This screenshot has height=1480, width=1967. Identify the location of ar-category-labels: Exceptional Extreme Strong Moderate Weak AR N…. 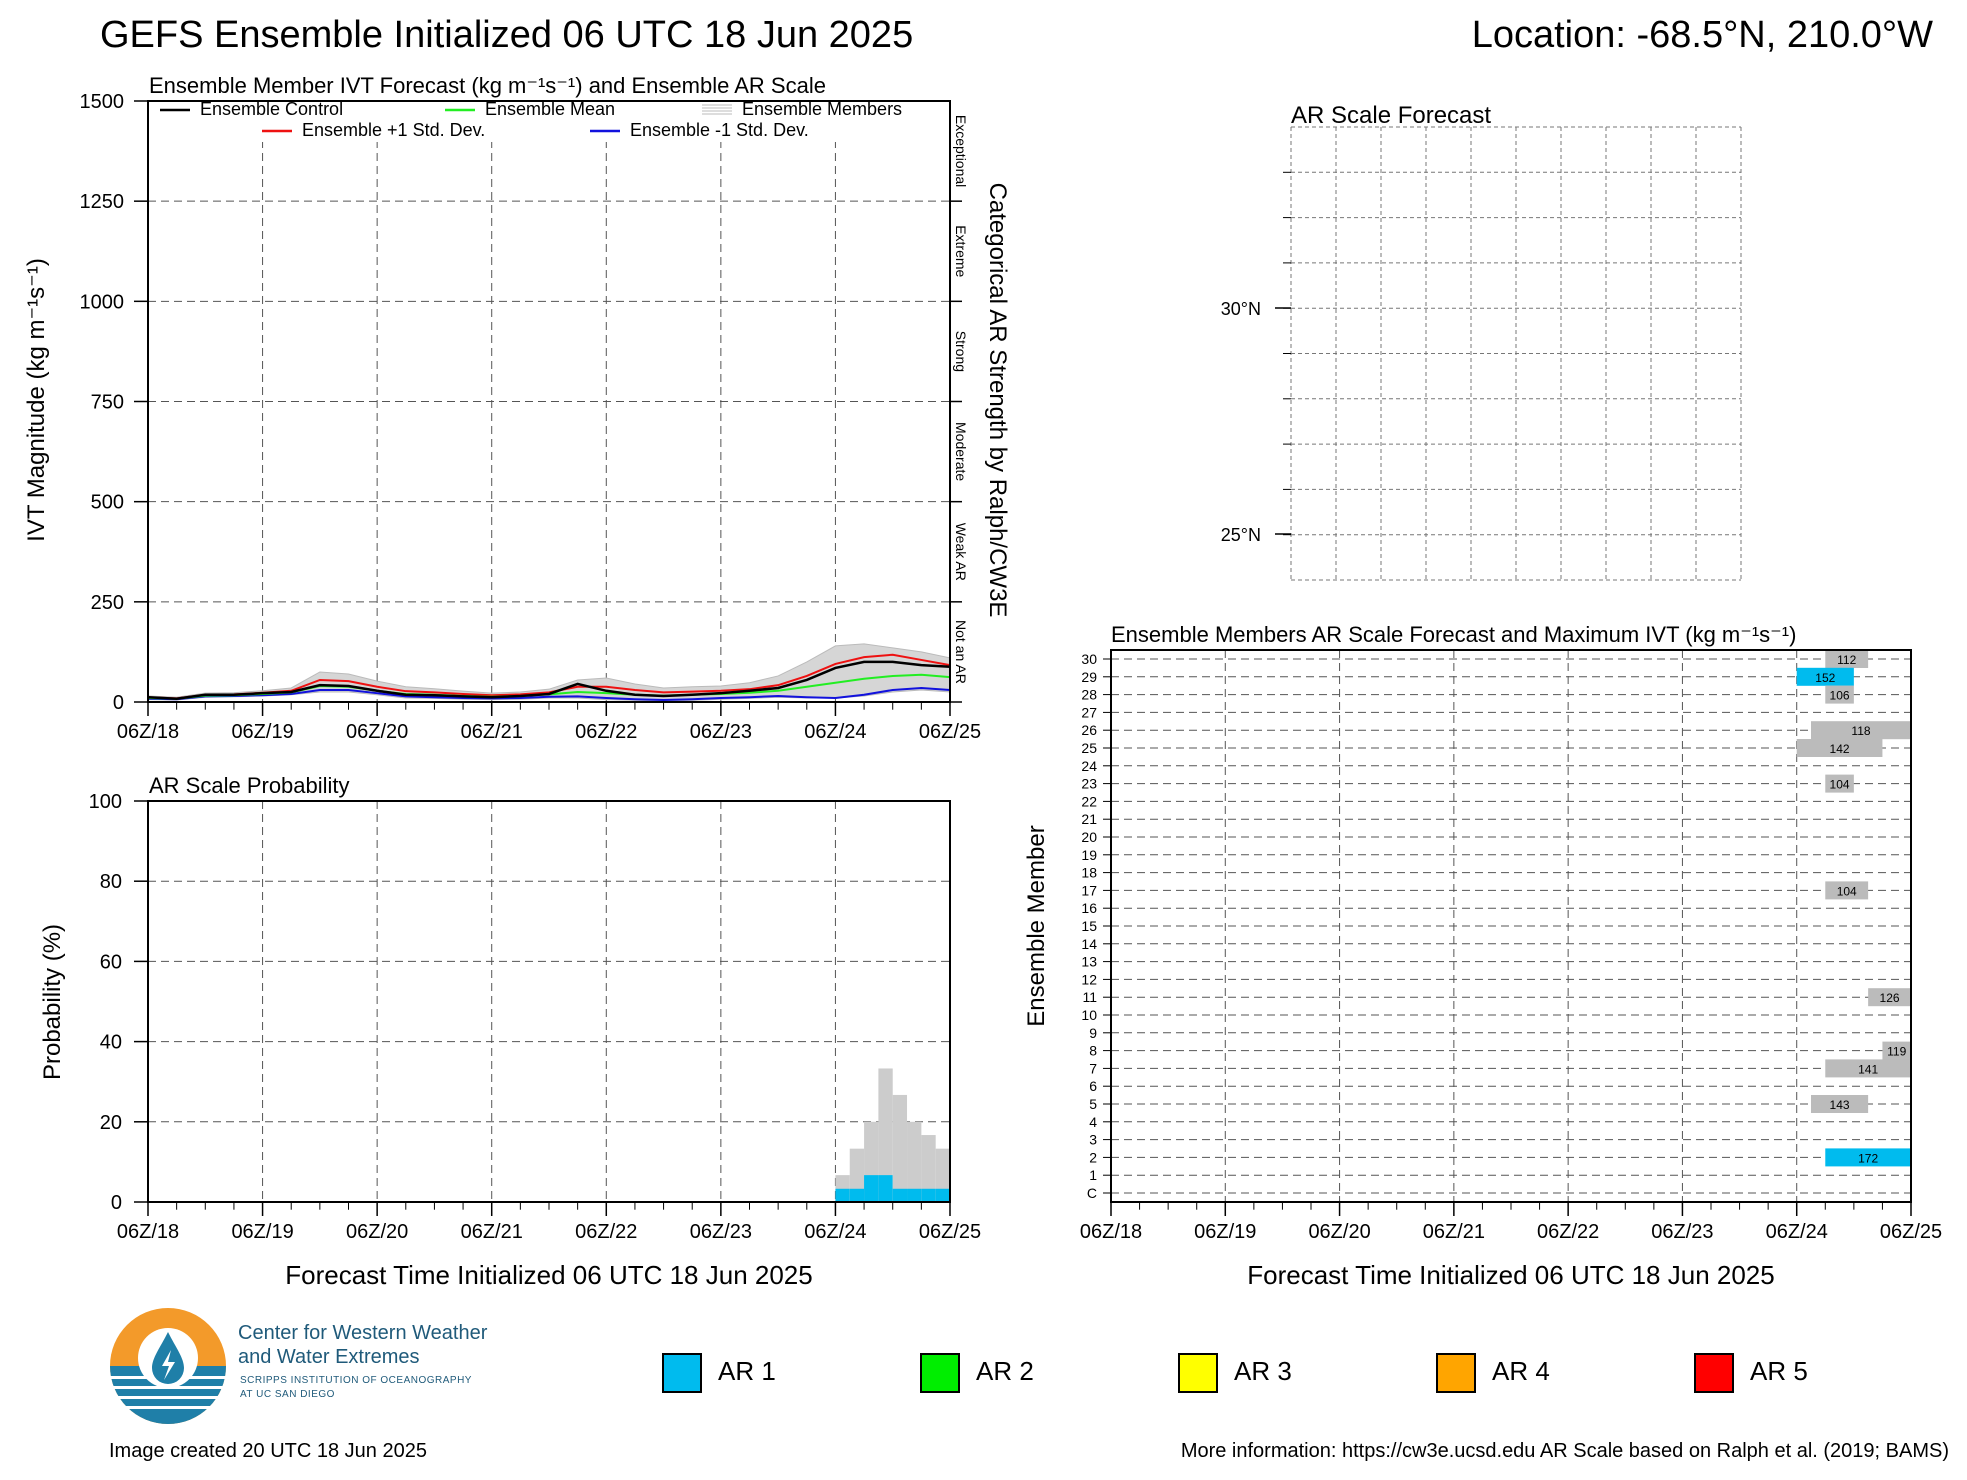
(959, 409).